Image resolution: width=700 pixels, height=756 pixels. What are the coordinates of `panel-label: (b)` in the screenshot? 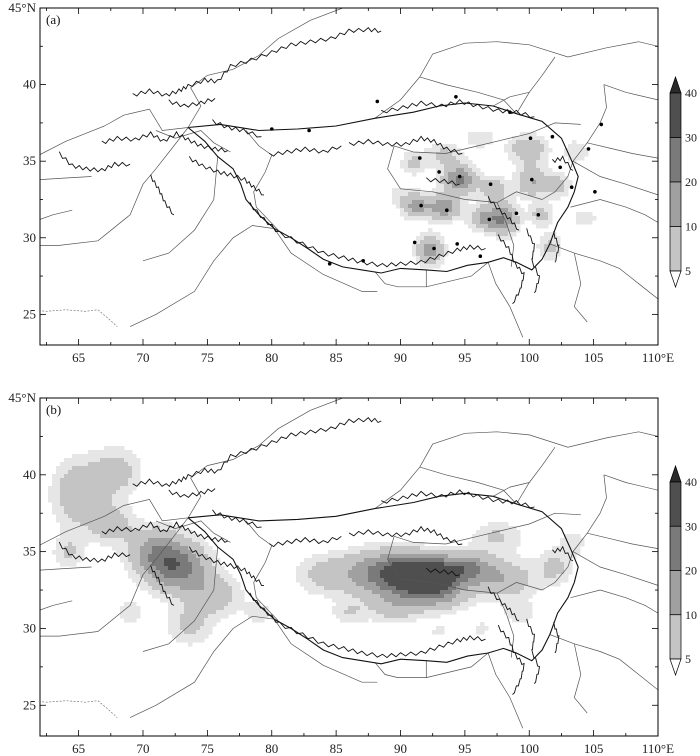 It's located at (53, 409).